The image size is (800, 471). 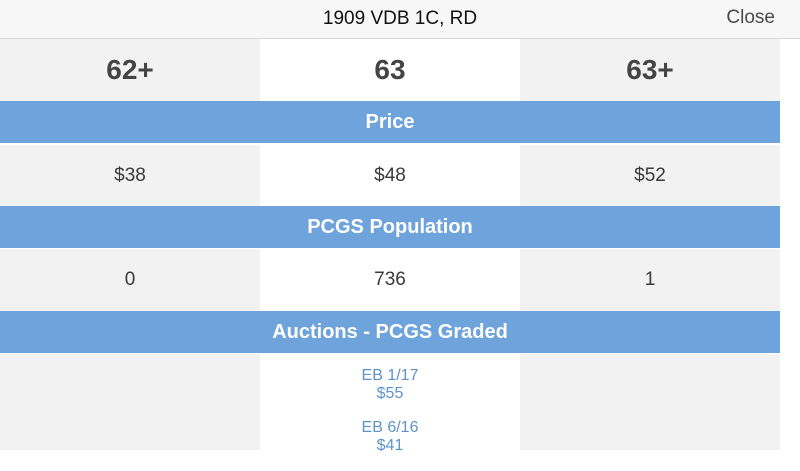 I want to click on auctions-cell-63plus, so click(x=650, y=402).